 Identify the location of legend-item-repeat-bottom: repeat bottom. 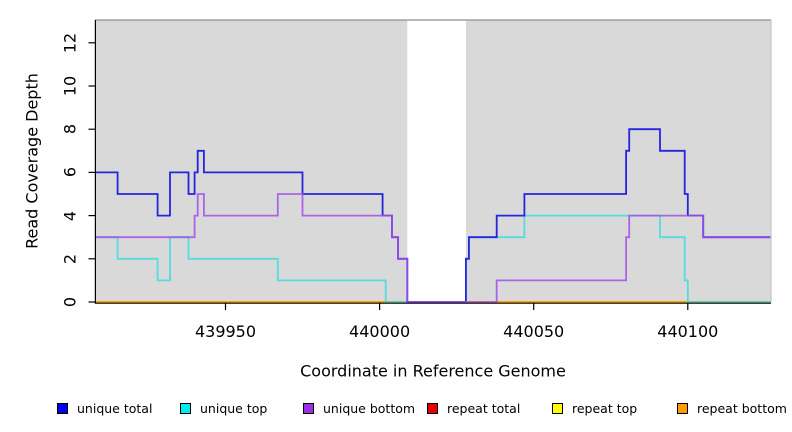
(732, 408).